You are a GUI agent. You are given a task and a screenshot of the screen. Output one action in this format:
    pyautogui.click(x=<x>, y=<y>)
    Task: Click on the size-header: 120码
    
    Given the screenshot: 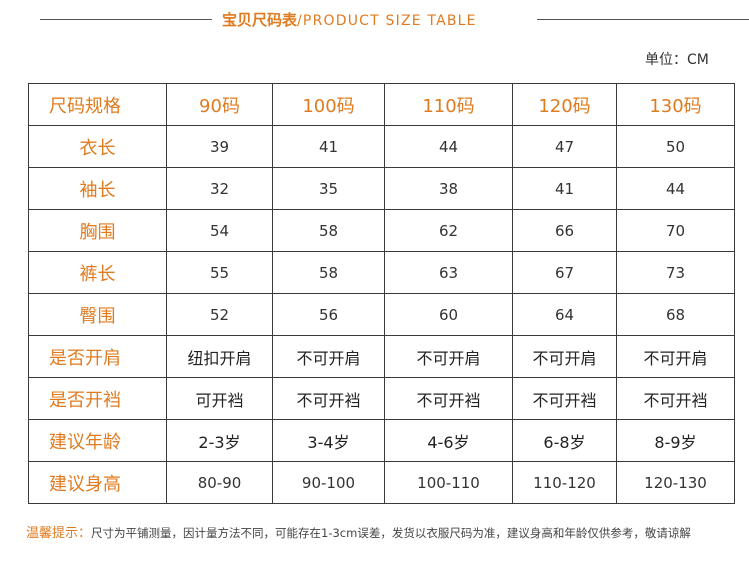 What is the action you would take?
    pyautogui.click(x=564, y=104)
    